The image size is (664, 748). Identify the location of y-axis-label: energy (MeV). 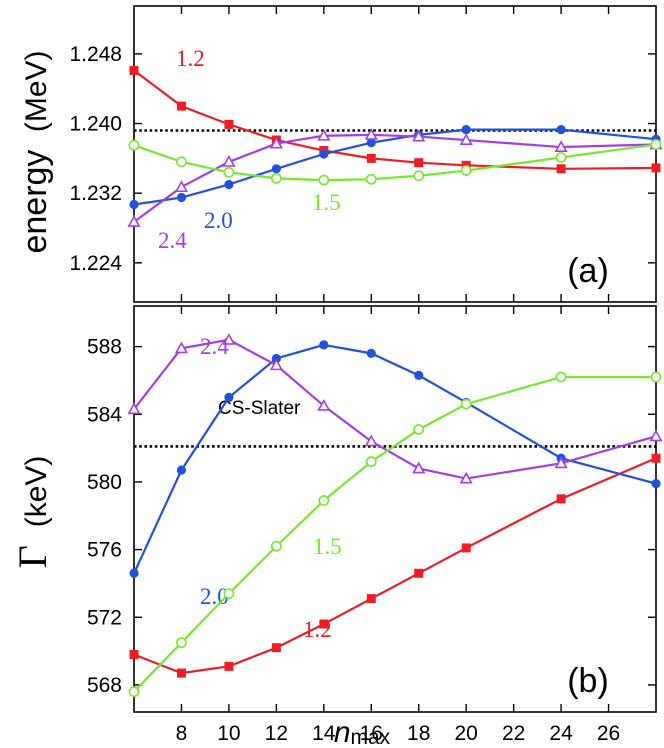
(35, 151).